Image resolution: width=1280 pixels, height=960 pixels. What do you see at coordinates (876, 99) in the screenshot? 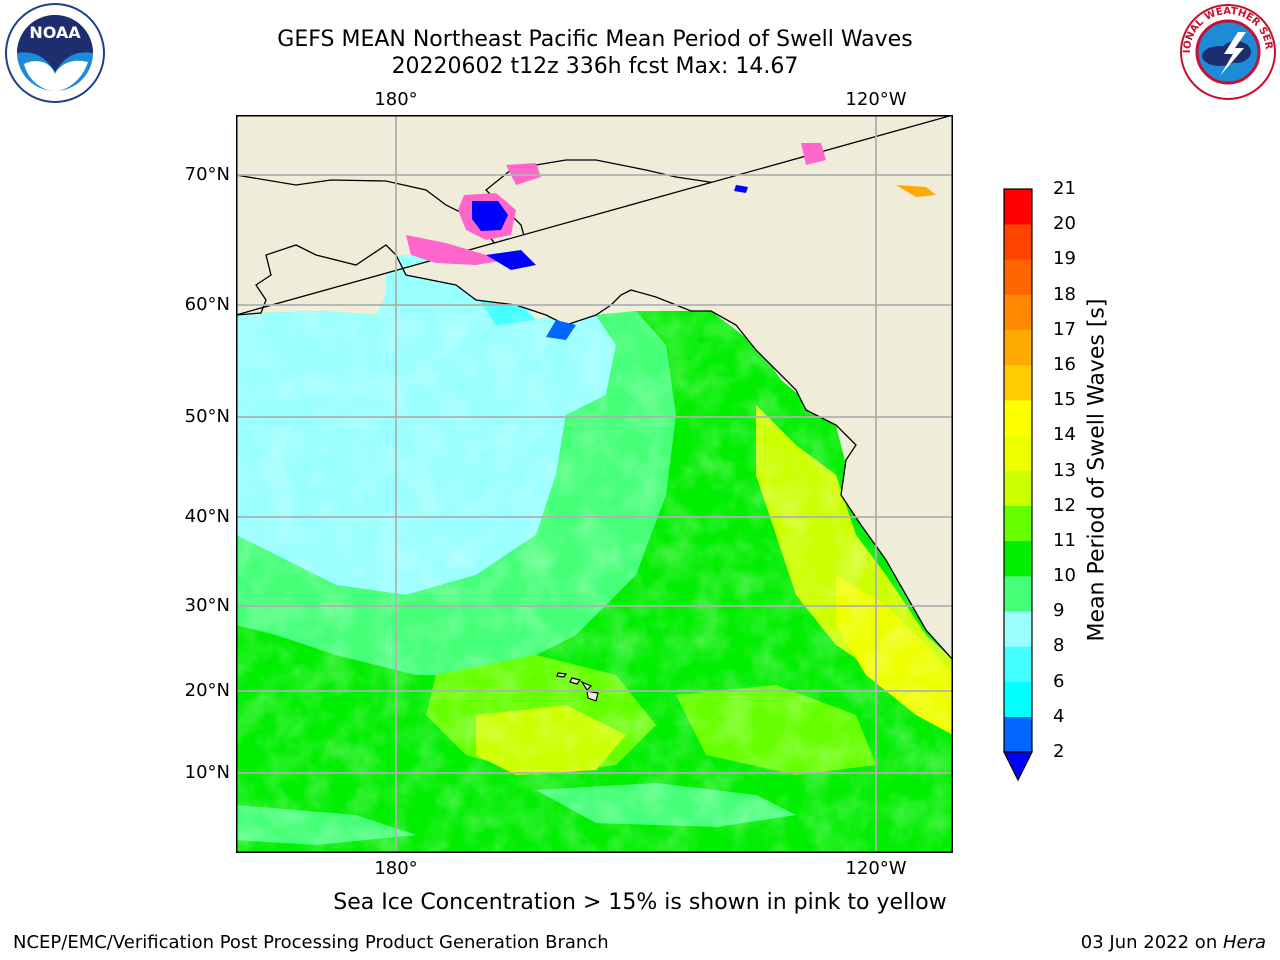
I see `lon-label-top-120w: 120°W` at bounding box center [876, 99].